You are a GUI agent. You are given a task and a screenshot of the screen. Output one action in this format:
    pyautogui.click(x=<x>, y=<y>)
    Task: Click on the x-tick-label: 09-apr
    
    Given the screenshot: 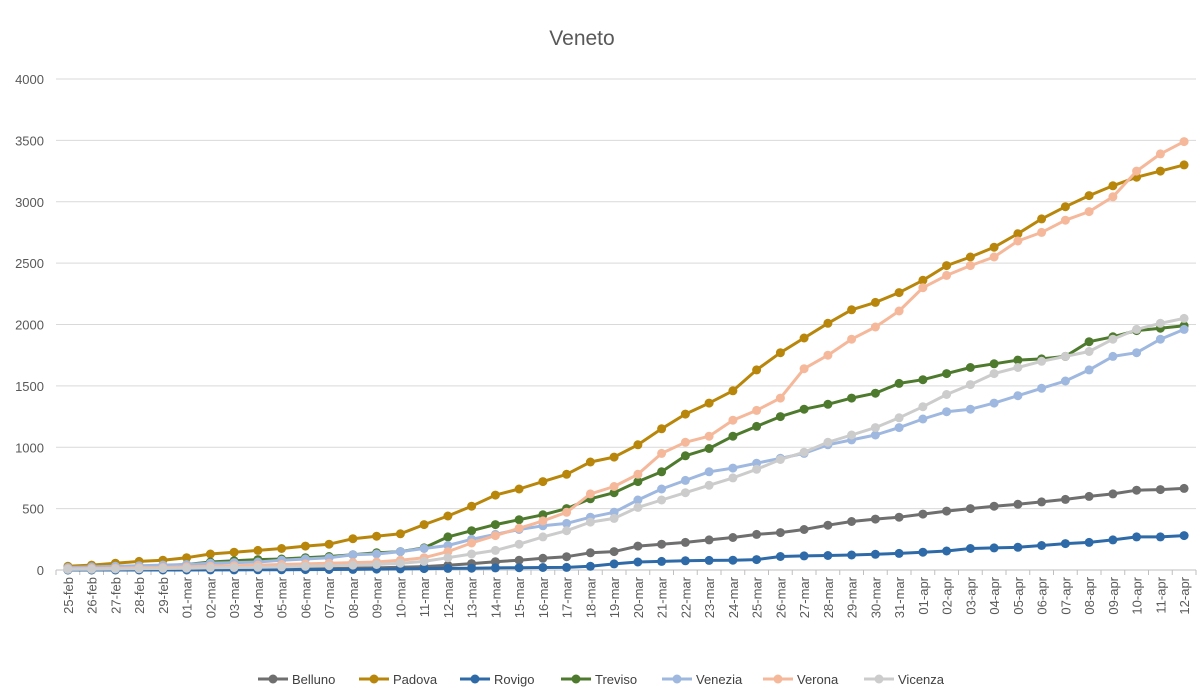 What is the action you would take?
    pyautogui.click(x=1113, y=595)
    